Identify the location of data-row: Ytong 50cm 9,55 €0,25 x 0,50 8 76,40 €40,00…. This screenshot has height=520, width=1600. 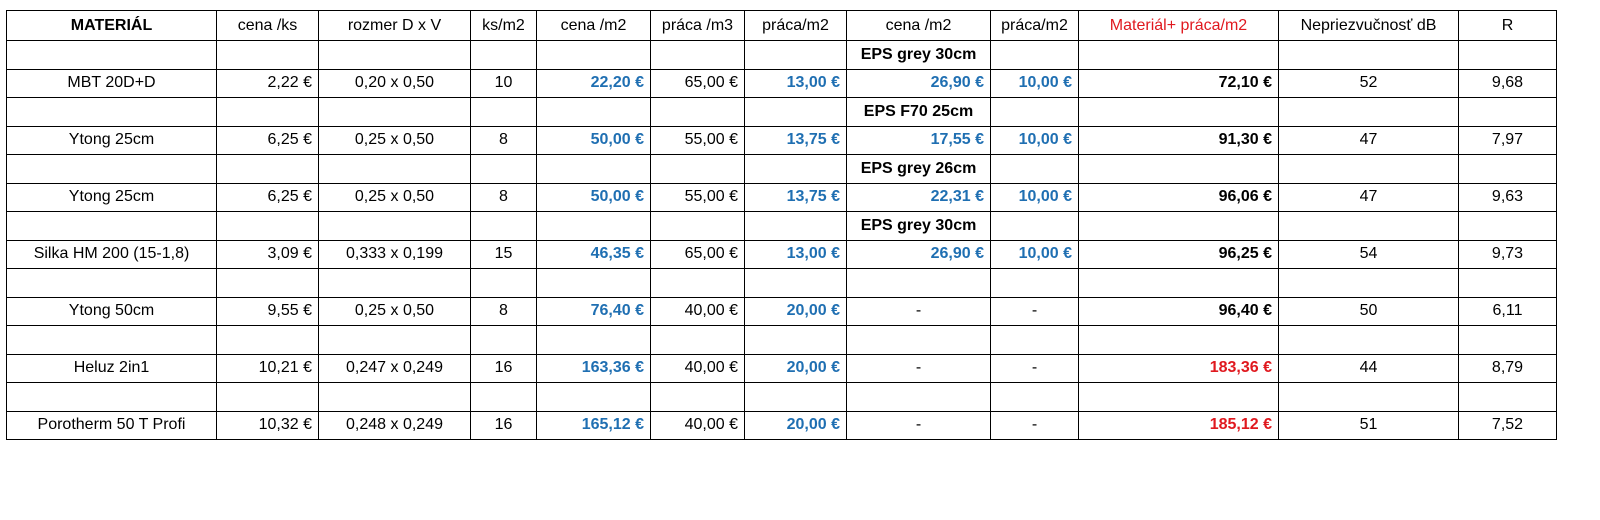
(781, 311).